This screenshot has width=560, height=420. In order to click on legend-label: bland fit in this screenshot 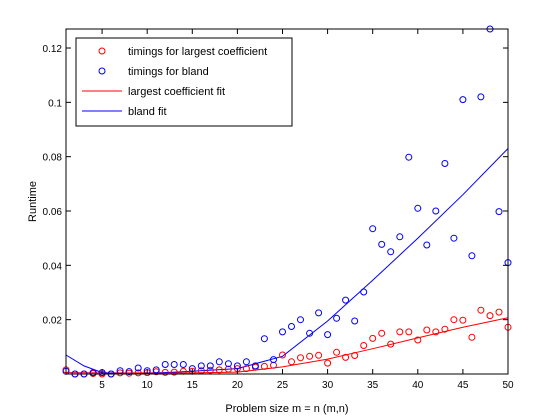, I will do `click(147, 112)`.